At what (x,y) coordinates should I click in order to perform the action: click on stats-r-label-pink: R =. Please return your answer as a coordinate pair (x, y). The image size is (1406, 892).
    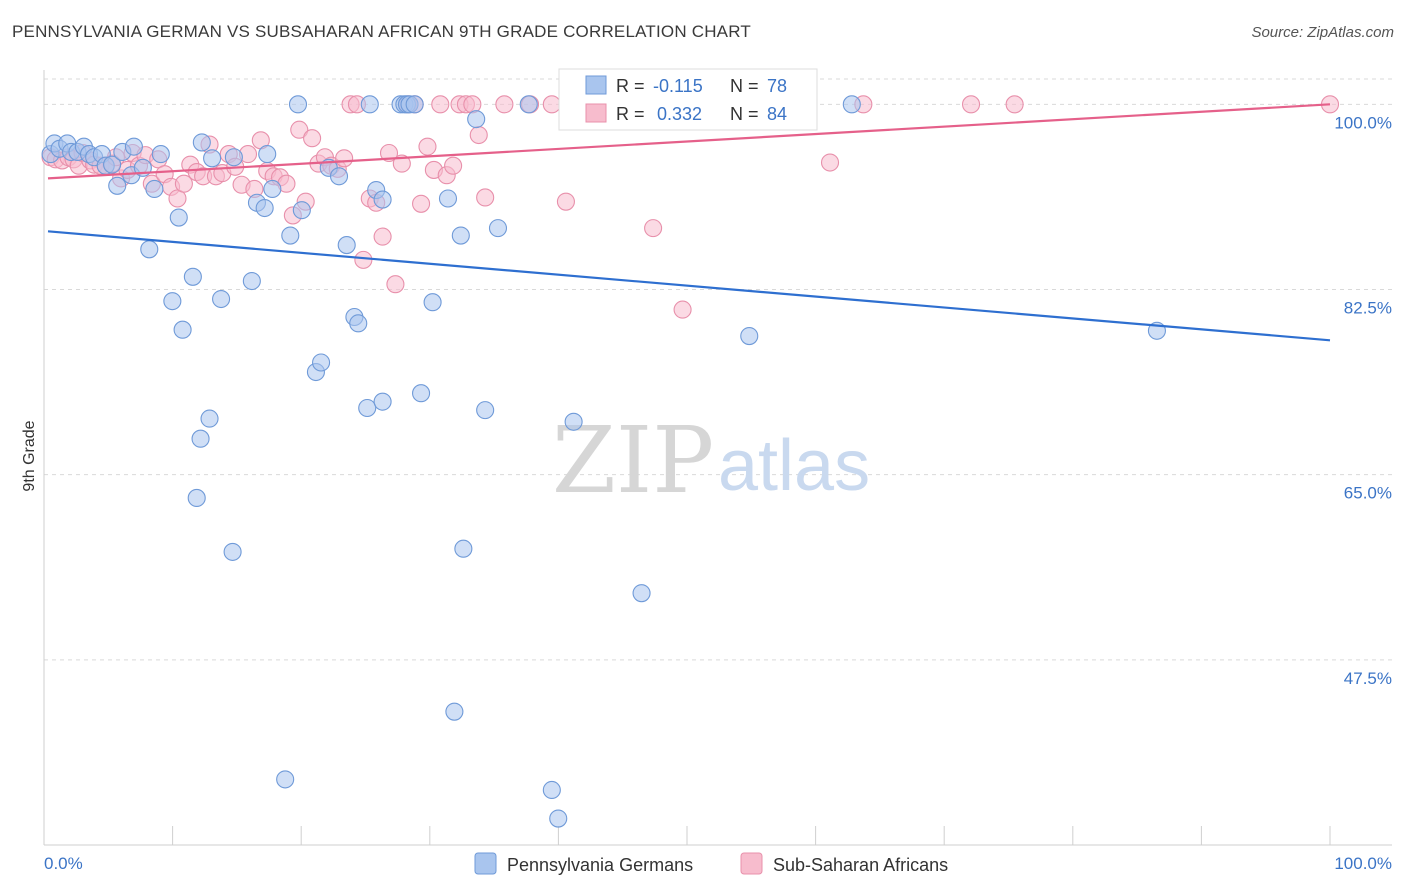
    Looking at the image, I should click on (630, 114).